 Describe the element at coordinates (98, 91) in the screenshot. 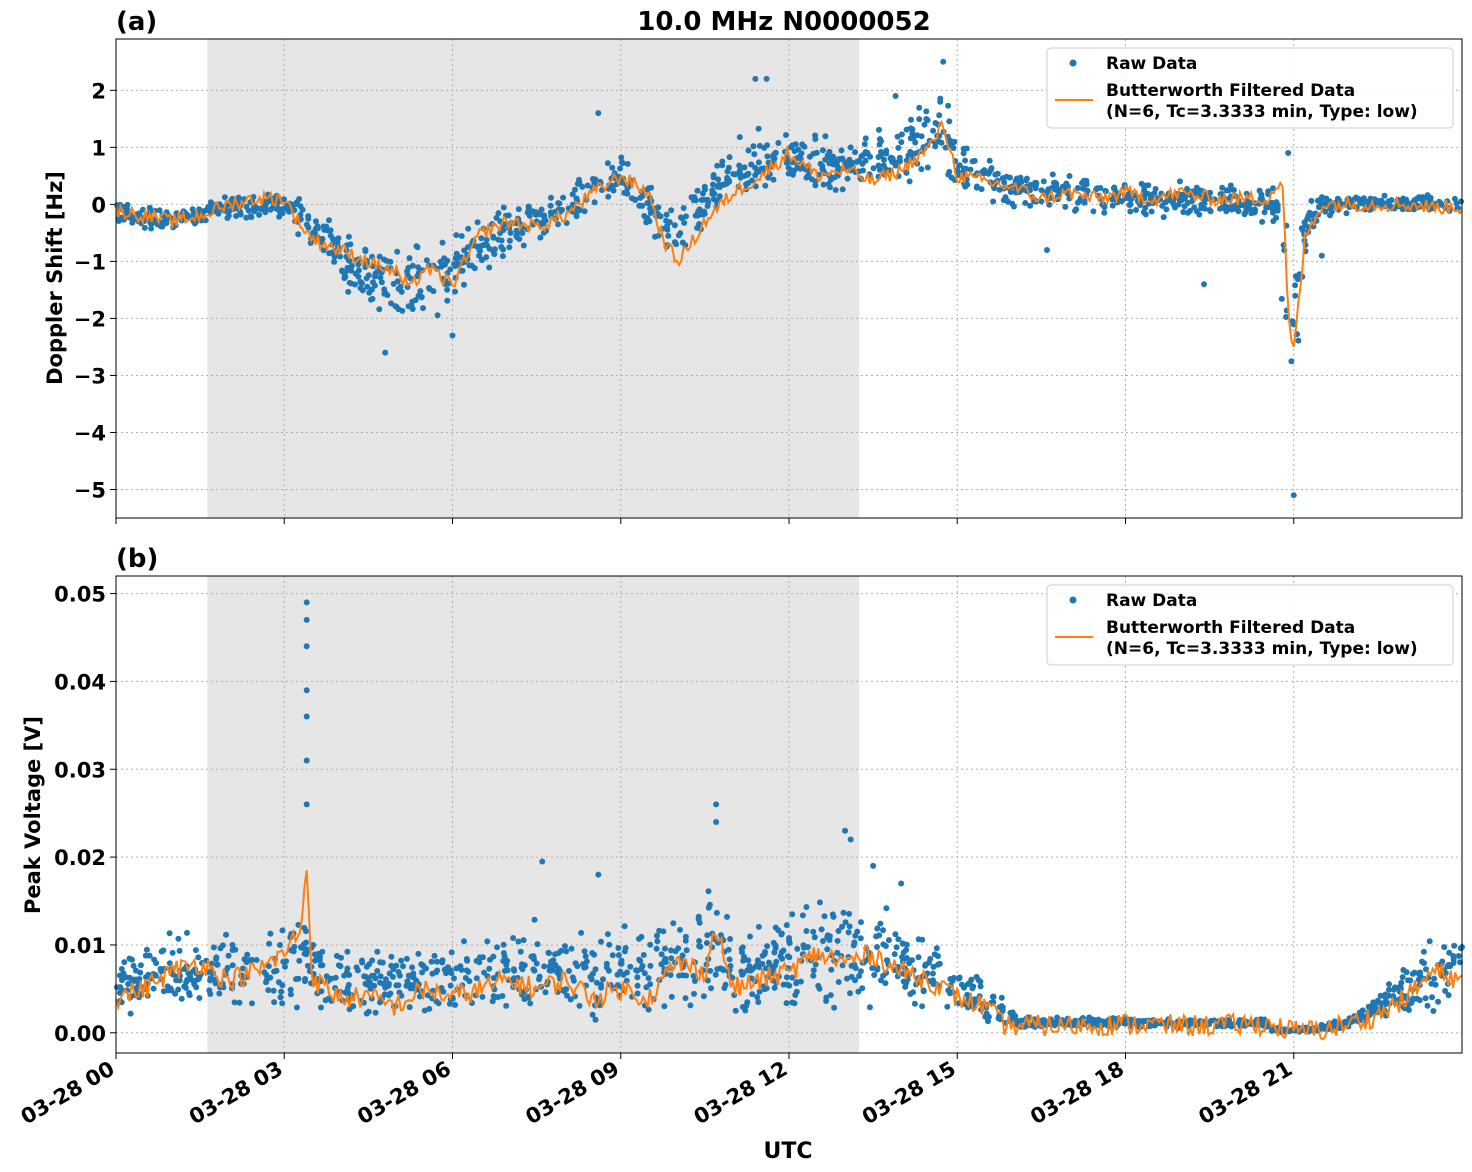

I see `y-tick-label: 2` at that location.